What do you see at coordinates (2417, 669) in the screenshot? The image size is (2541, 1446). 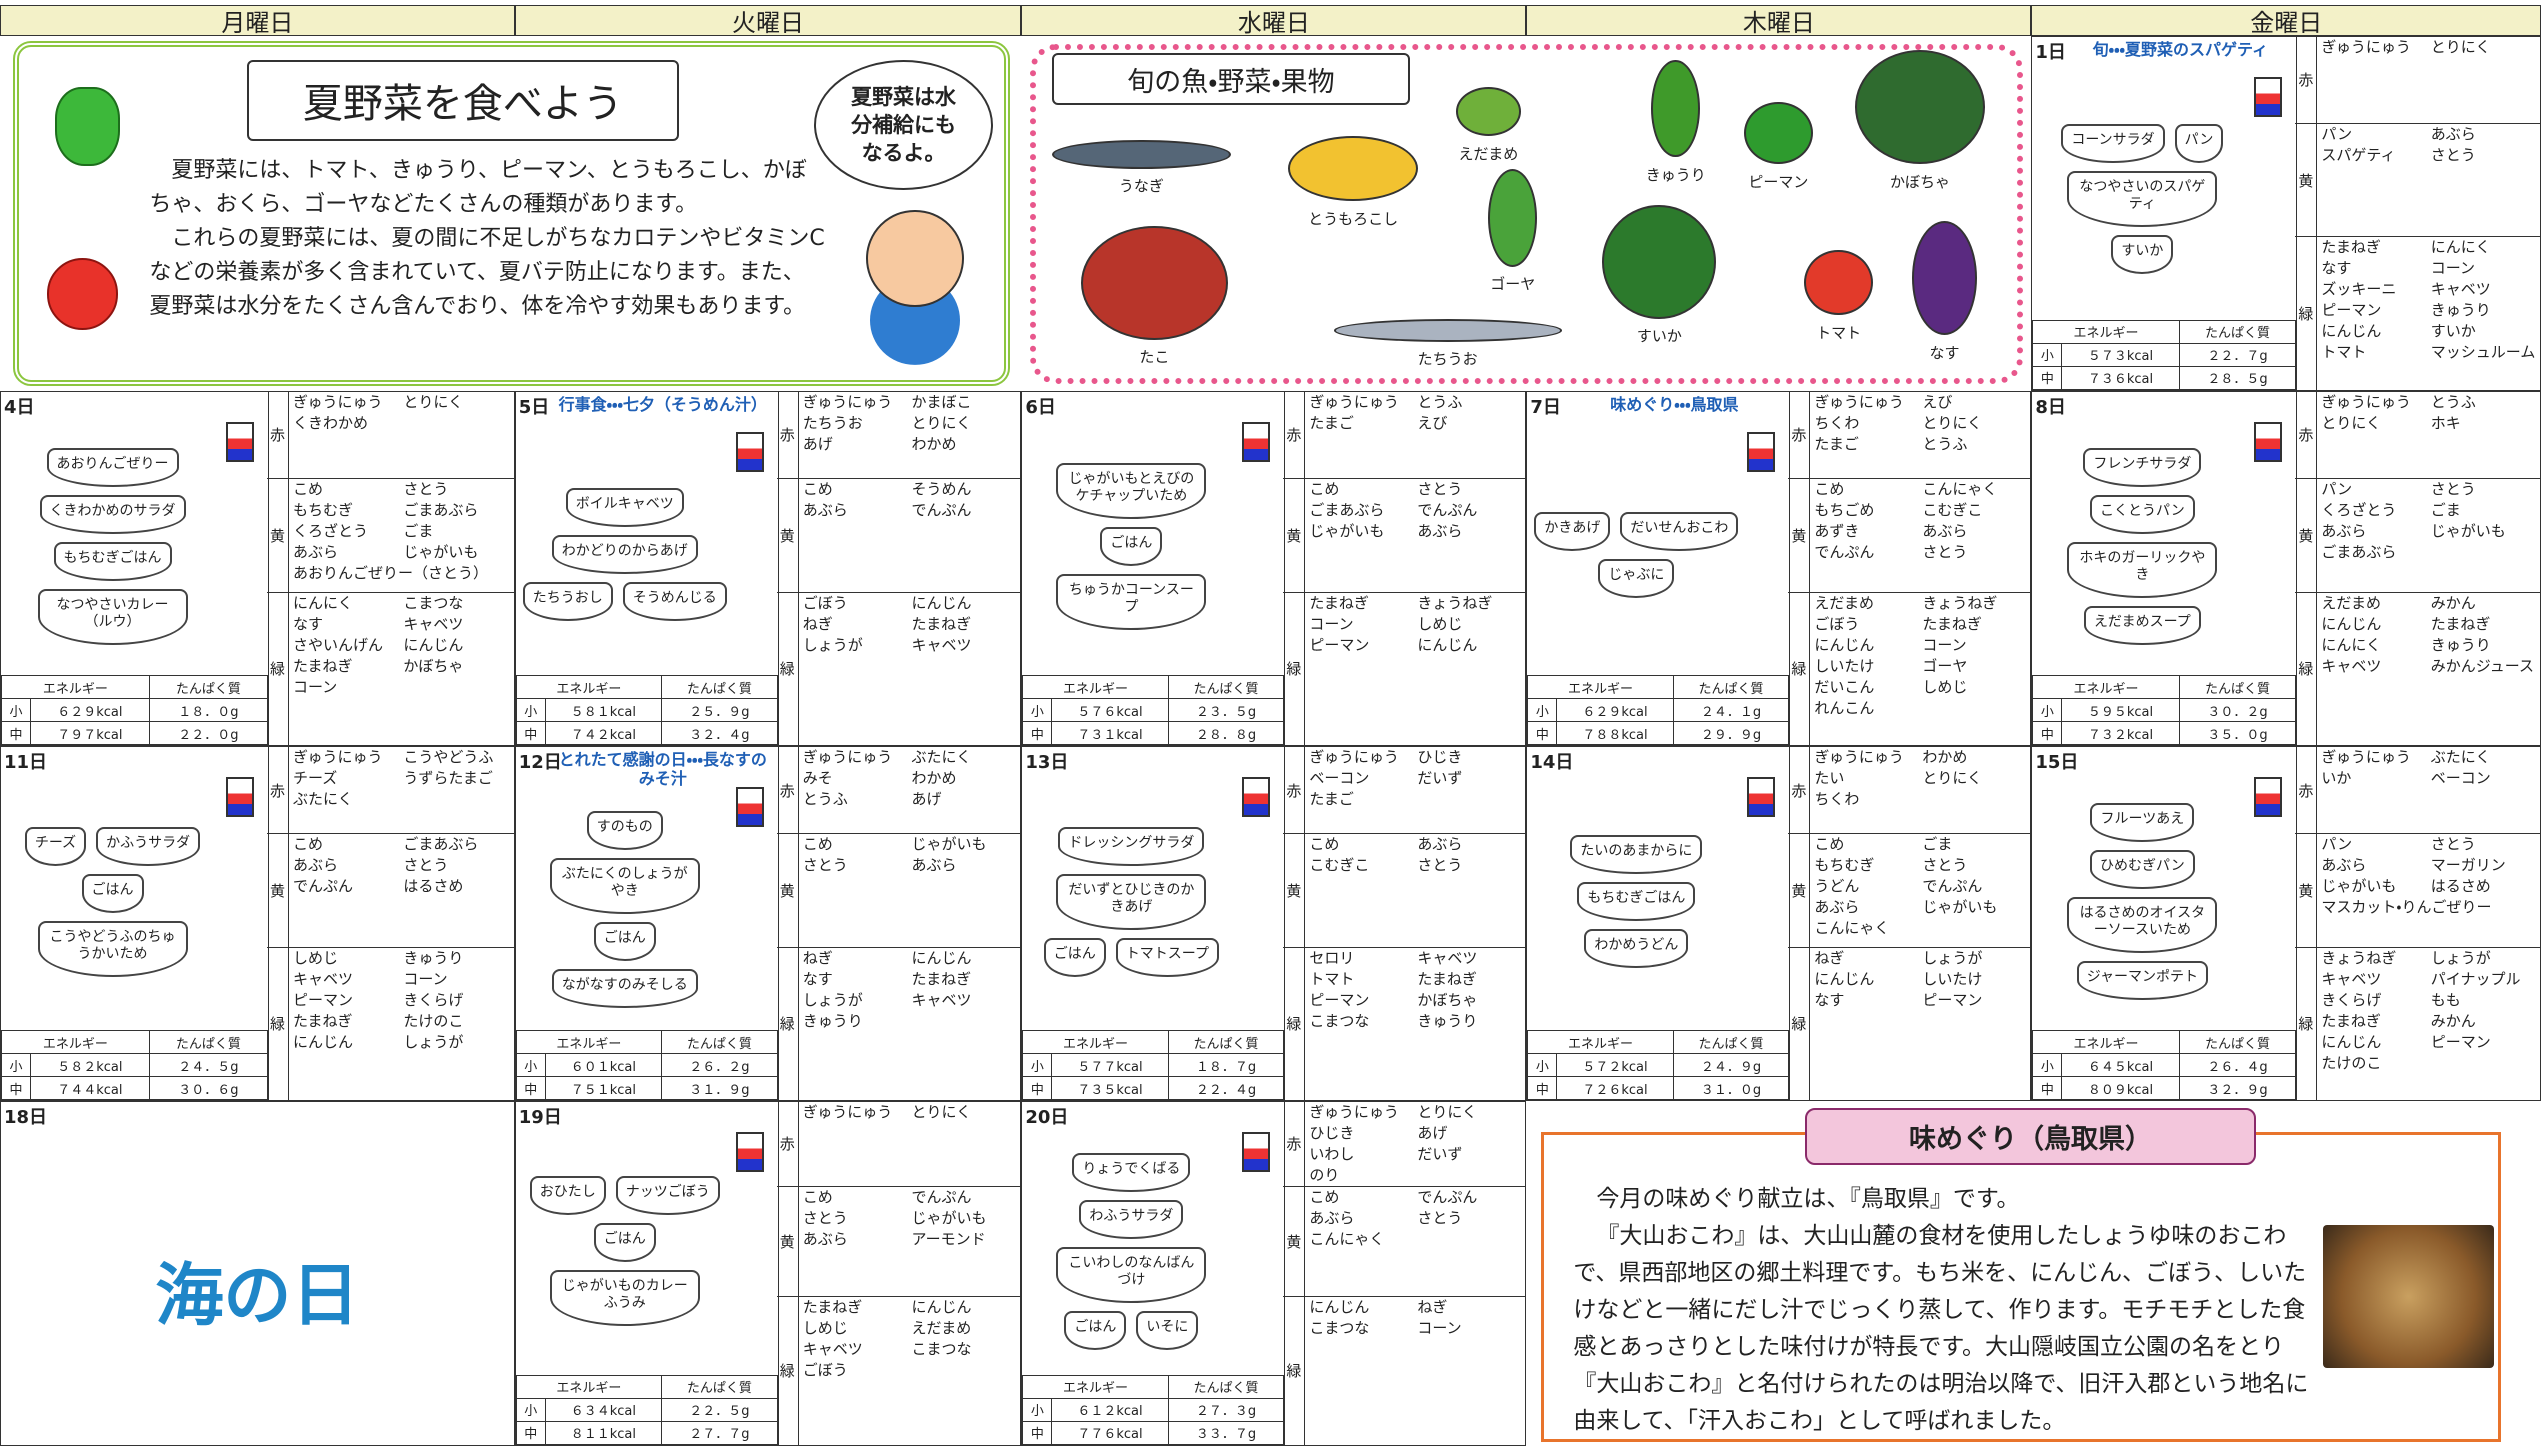 I see `ingredient-group: 緑えだまめ みかん にんじん たまねぎ にんにく きゅうり キャベツ みかんジュース` at bounding box center [2417, 669].